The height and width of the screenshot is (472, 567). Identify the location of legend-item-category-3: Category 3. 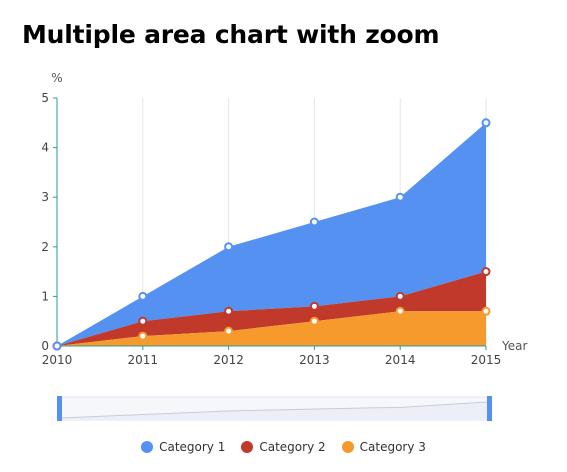
(383, 447).